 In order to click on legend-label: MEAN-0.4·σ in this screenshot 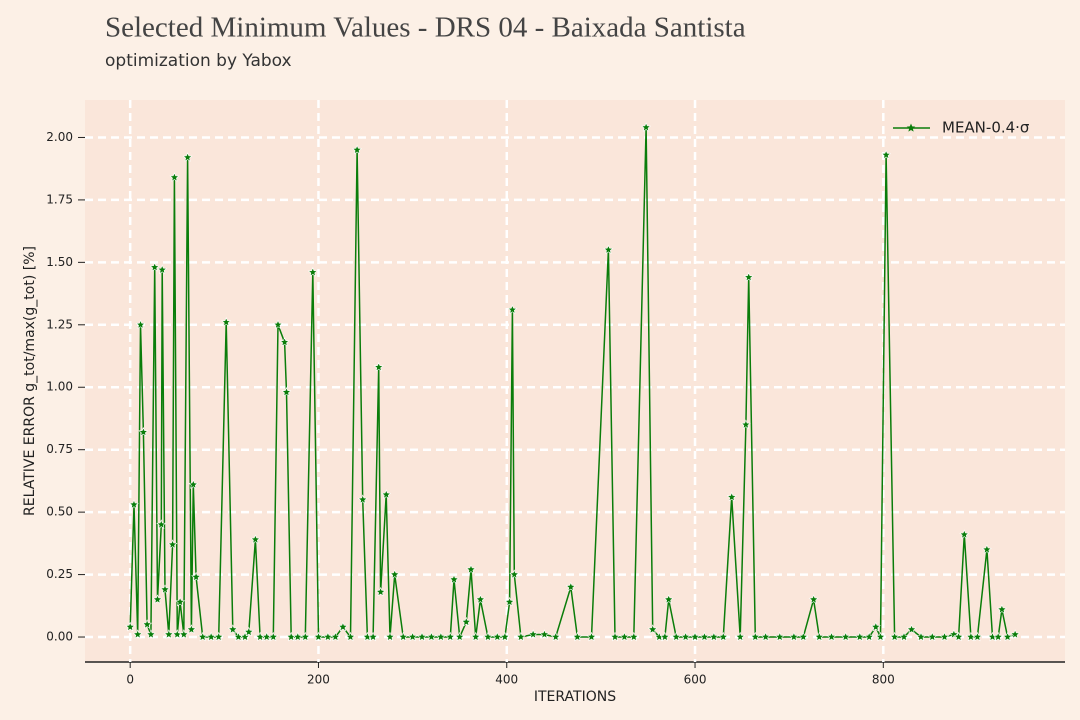, I will do `click(986, 128)`.